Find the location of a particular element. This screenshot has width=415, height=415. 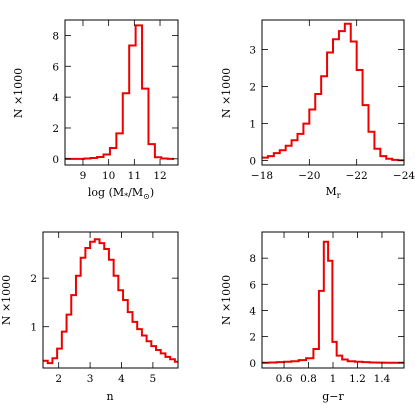

x-tick-label: 12 is located at coordinates (159, 176).